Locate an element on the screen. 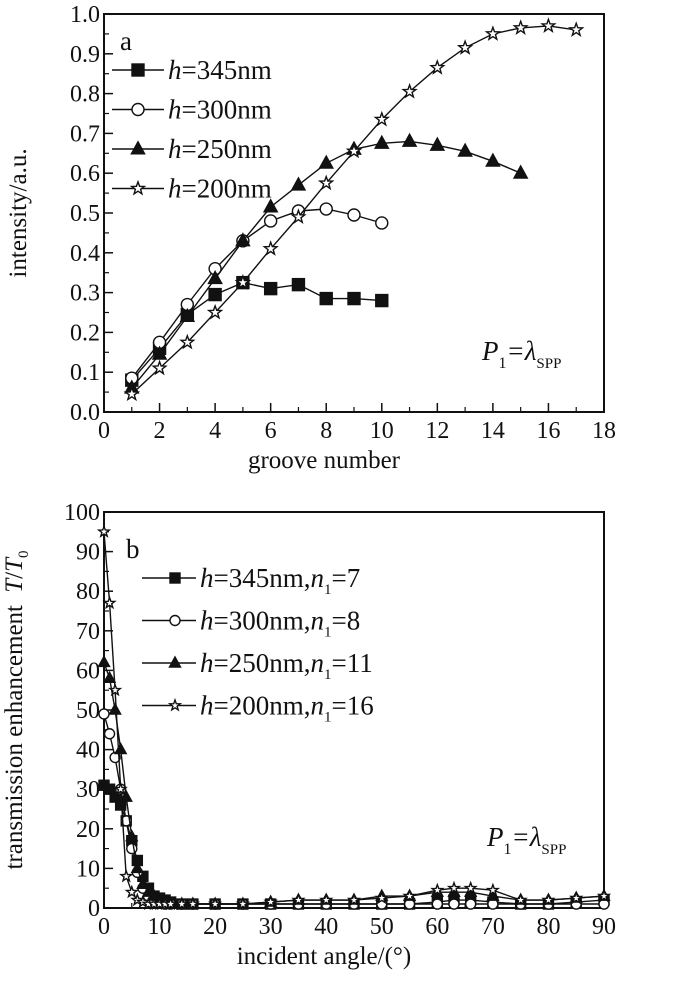 The image size is (700, 991). legend-rest: =200nm, is located at coordinates (262, 706).